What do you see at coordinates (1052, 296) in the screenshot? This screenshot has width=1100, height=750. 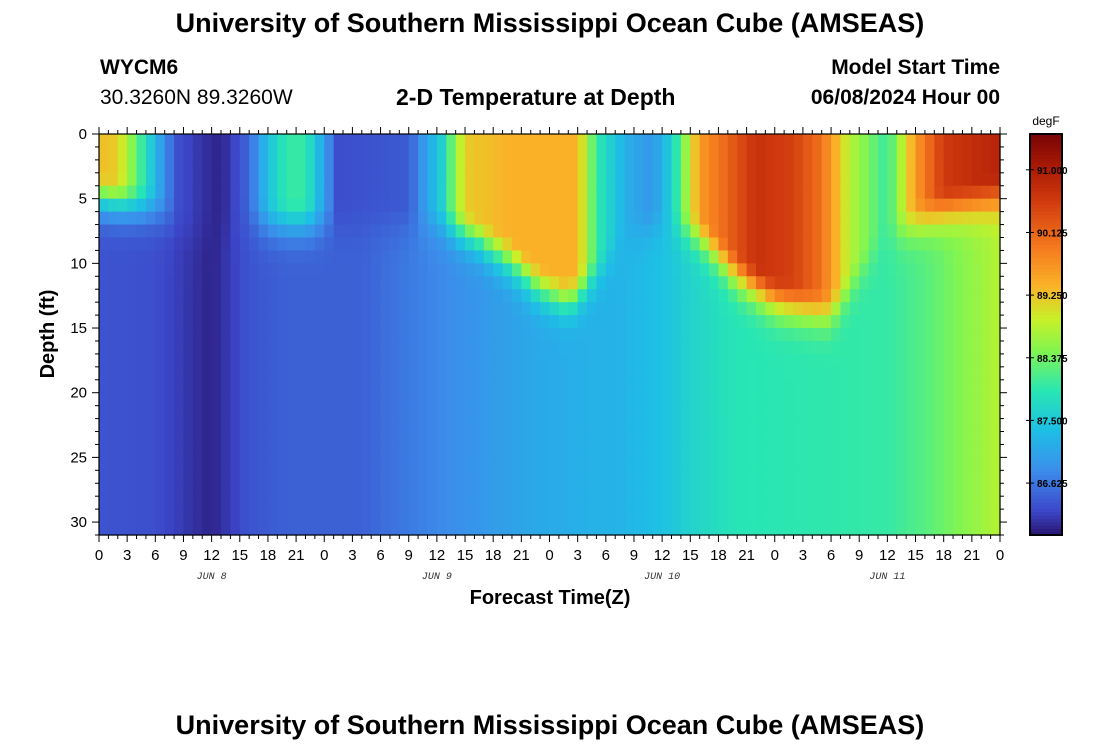 I see `colorbar-tick-label: 89.250` at bounding box center [1052, 296].